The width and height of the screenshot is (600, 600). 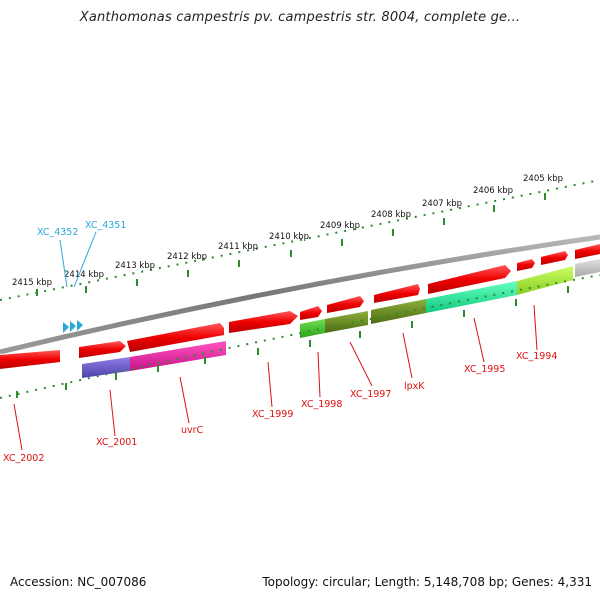 I want to click on gene-label-xc1995: XC_1995, so click(x=484, y=369).